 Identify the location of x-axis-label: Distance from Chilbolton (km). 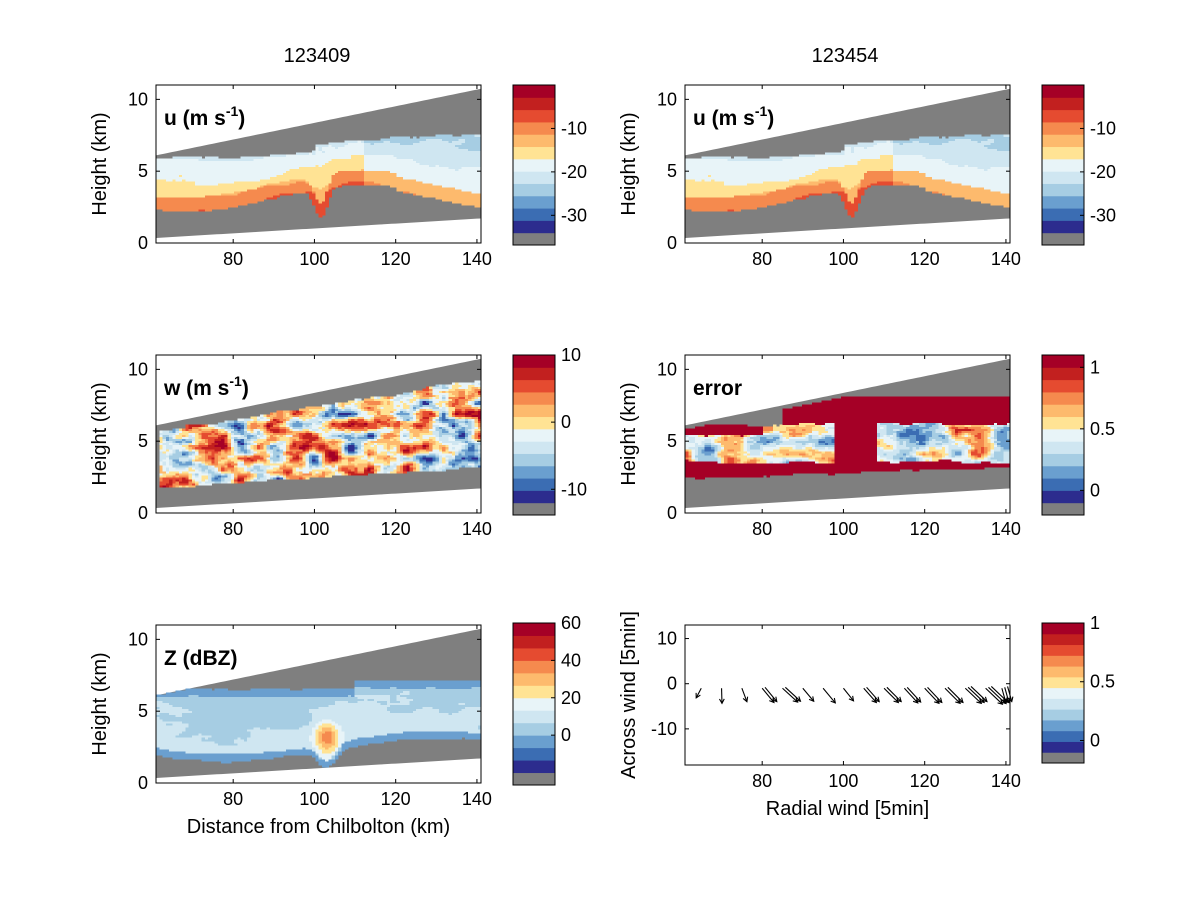
(318, 827).